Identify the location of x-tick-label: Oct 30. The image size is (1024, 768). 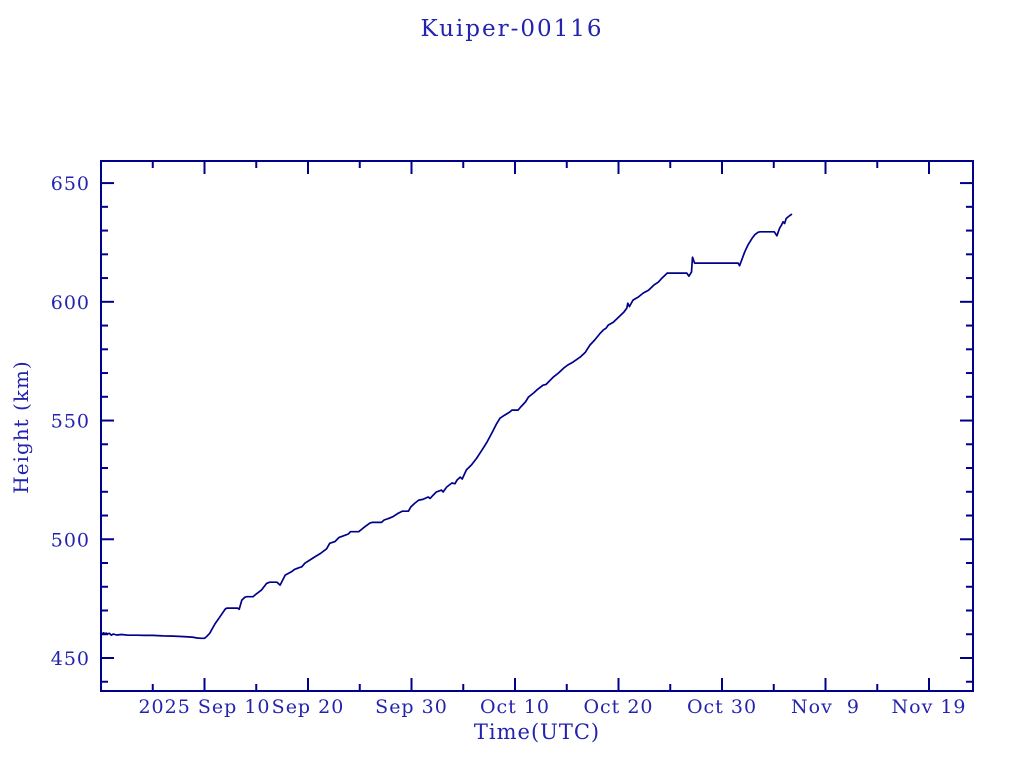
(722, 707).